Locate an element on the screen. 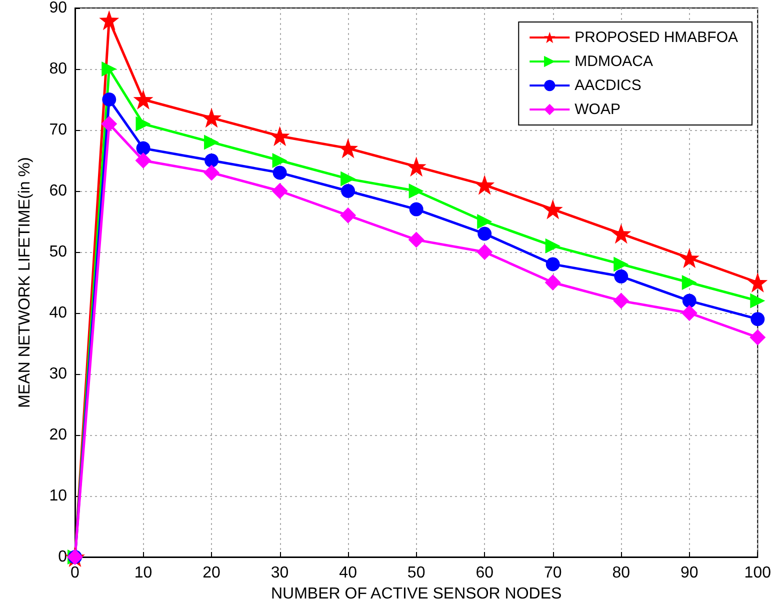 The height and width of the screenshot is (611, 774). x-tick-label: 0 is located at coordinates (75, 573).